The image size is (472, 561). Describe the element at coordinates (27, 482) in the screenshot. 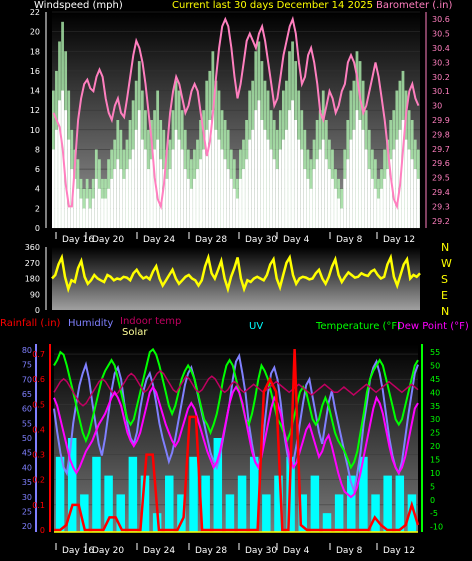

I see `humidity-tick-label: 35` at that location.